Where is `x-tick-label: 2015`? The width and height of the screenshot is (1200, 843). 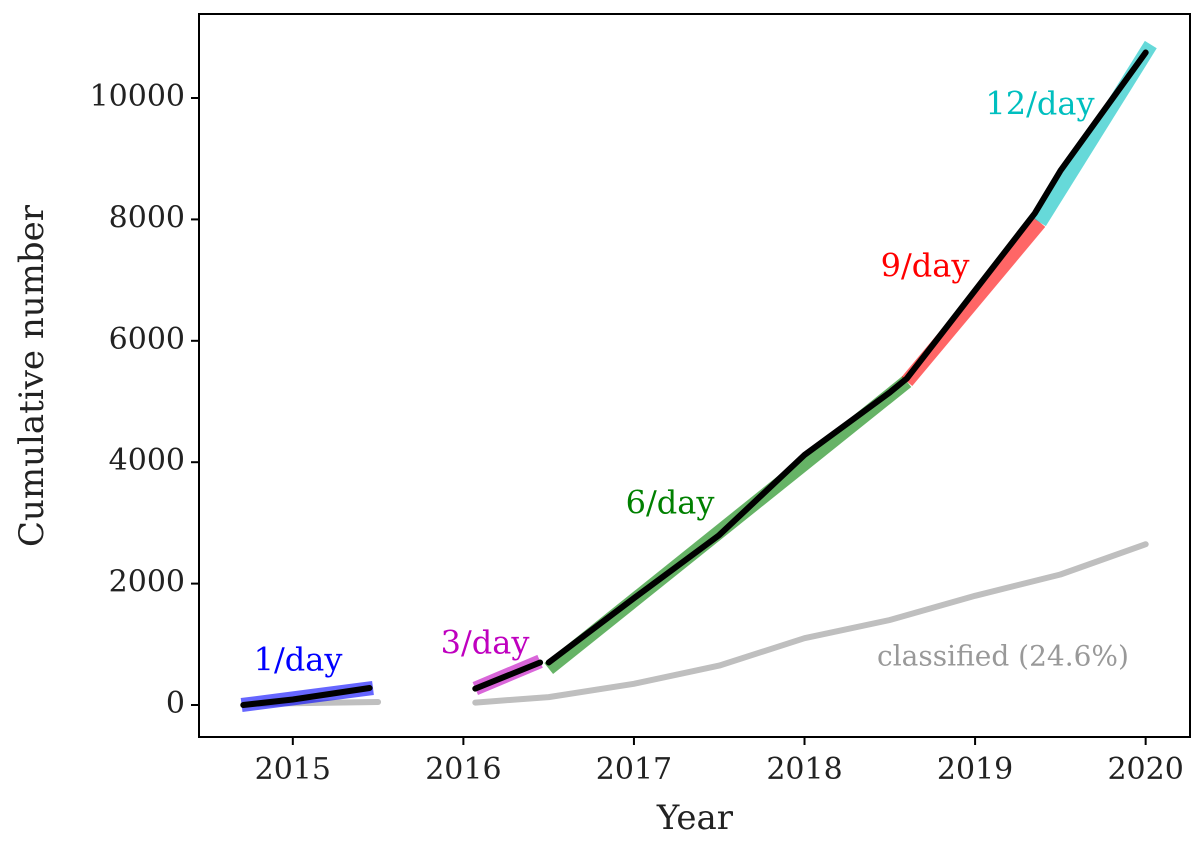 x-tick-label: 2015 is located at coordinates (293, 769).